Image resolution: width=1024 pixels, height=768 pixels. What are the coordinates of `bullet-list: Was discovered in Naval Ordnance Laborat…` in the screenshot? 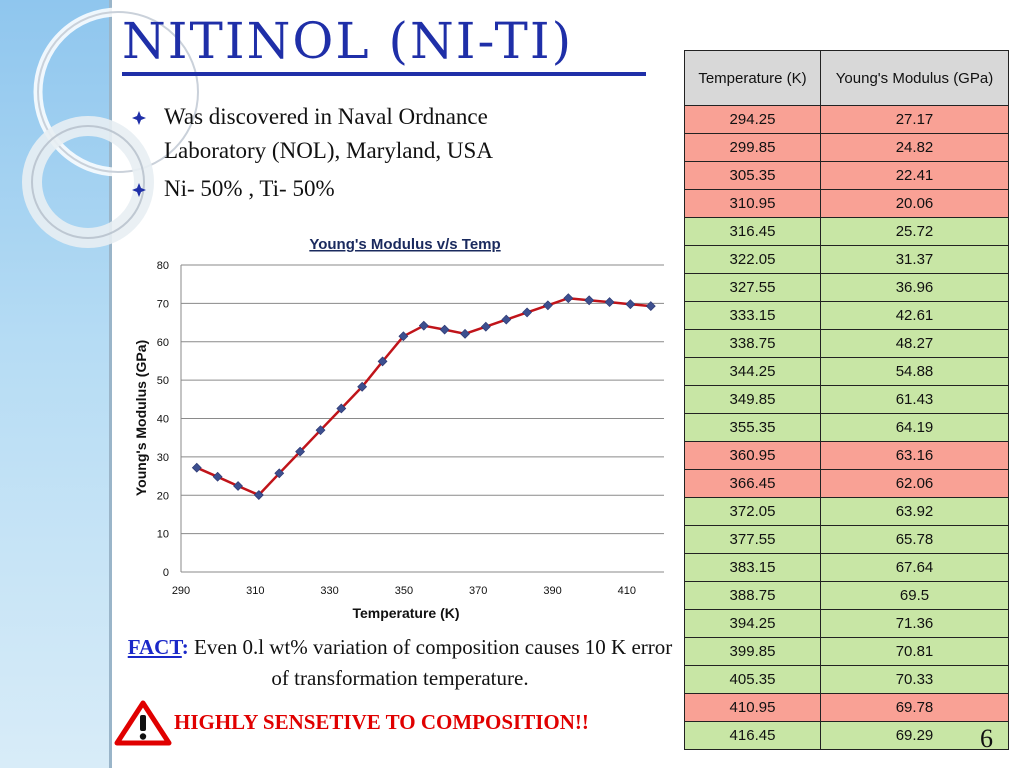 It's located at (362, 155).